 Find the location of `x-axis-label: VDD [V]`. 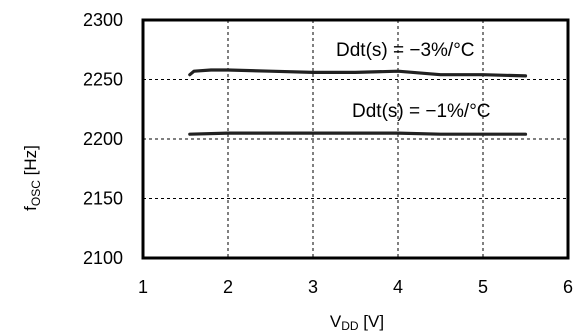

x-axis-label: VDD [V] is located at coordinates (357, 322).